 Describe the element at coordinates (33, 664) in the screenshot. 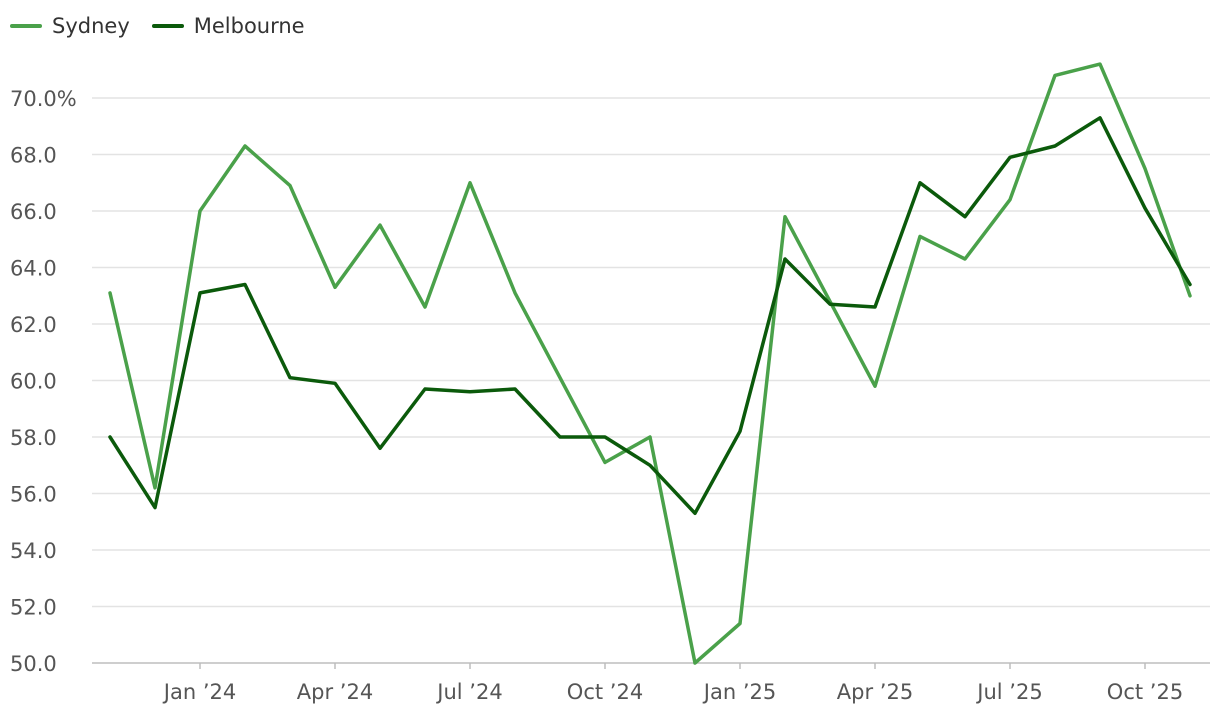

I see `y-tick-label: 50.0` at that location.